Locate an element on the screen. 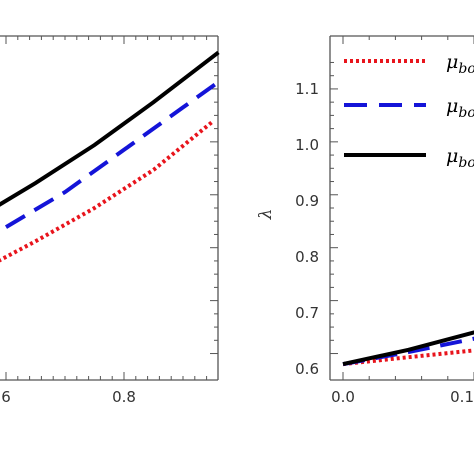 The image size is (474, 474). left-series-dashed-line is located at coordinates (112, 154).